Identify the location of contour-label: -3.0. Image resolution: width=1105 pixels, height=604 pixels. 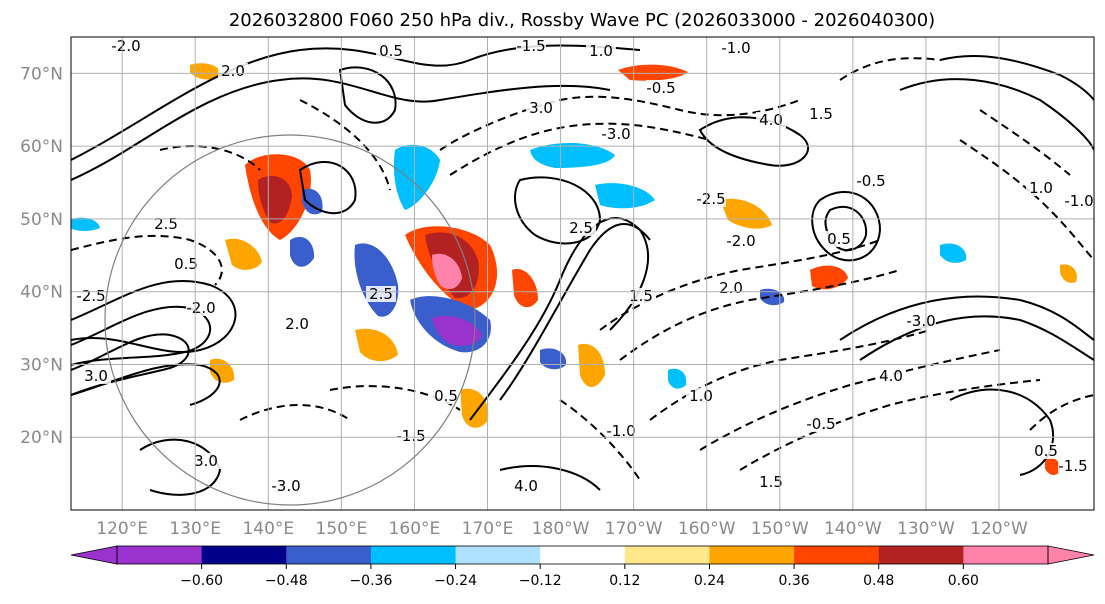
(615, 134).